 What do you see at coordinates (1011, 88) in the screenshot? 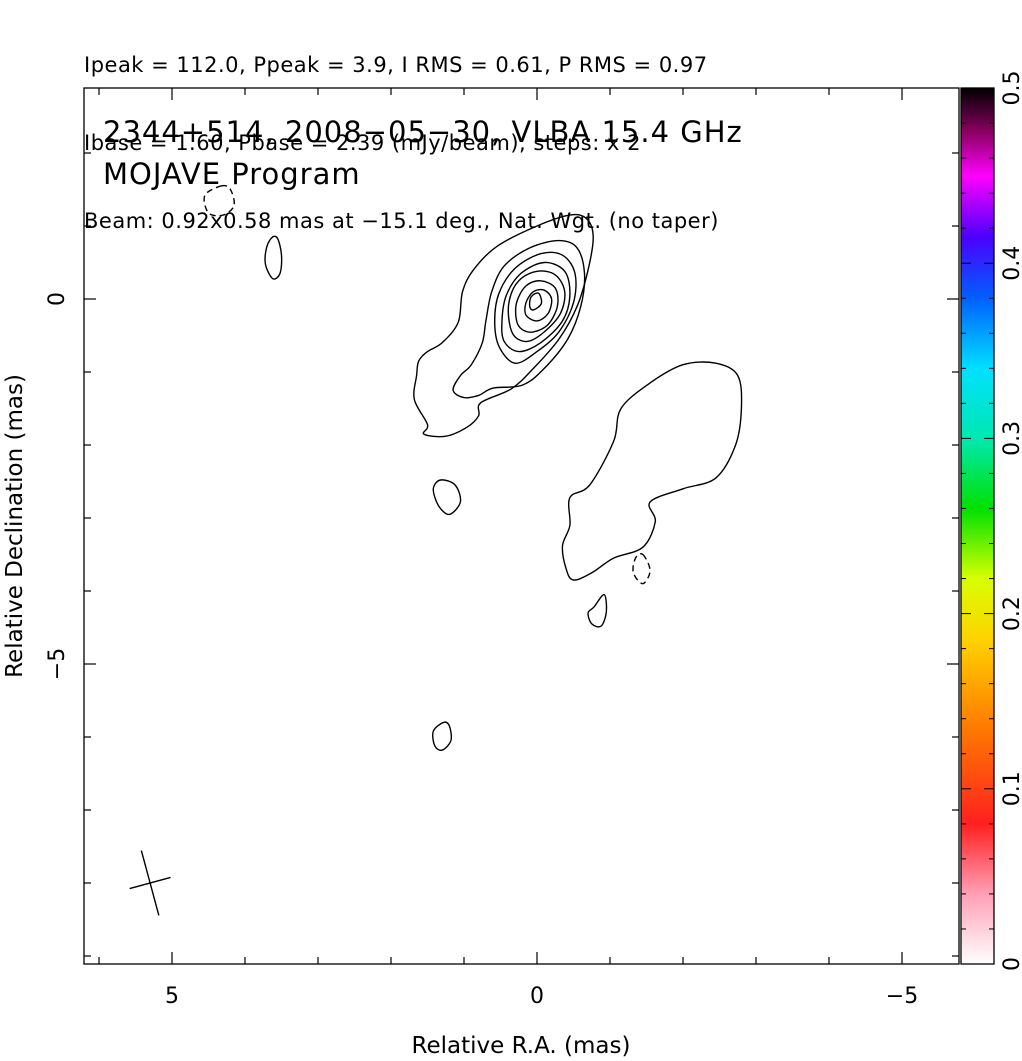
I see `colorbar-tick-label: 0.5` at bounding box center [1011, 88].